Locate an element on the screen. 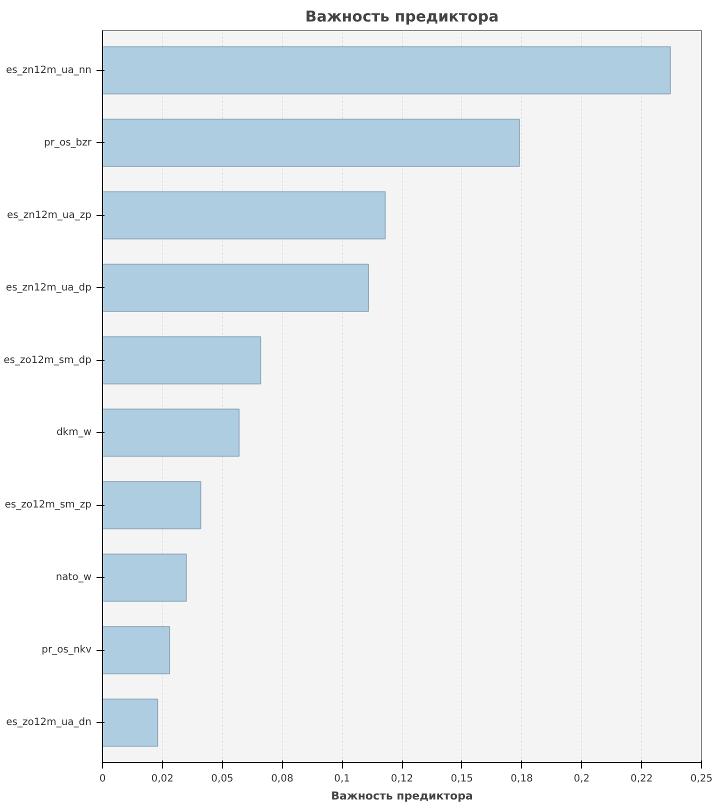 The width and height of the screenshot is (721, 812). x-tick-label: 0,05 is located at coordinates (222, 779).